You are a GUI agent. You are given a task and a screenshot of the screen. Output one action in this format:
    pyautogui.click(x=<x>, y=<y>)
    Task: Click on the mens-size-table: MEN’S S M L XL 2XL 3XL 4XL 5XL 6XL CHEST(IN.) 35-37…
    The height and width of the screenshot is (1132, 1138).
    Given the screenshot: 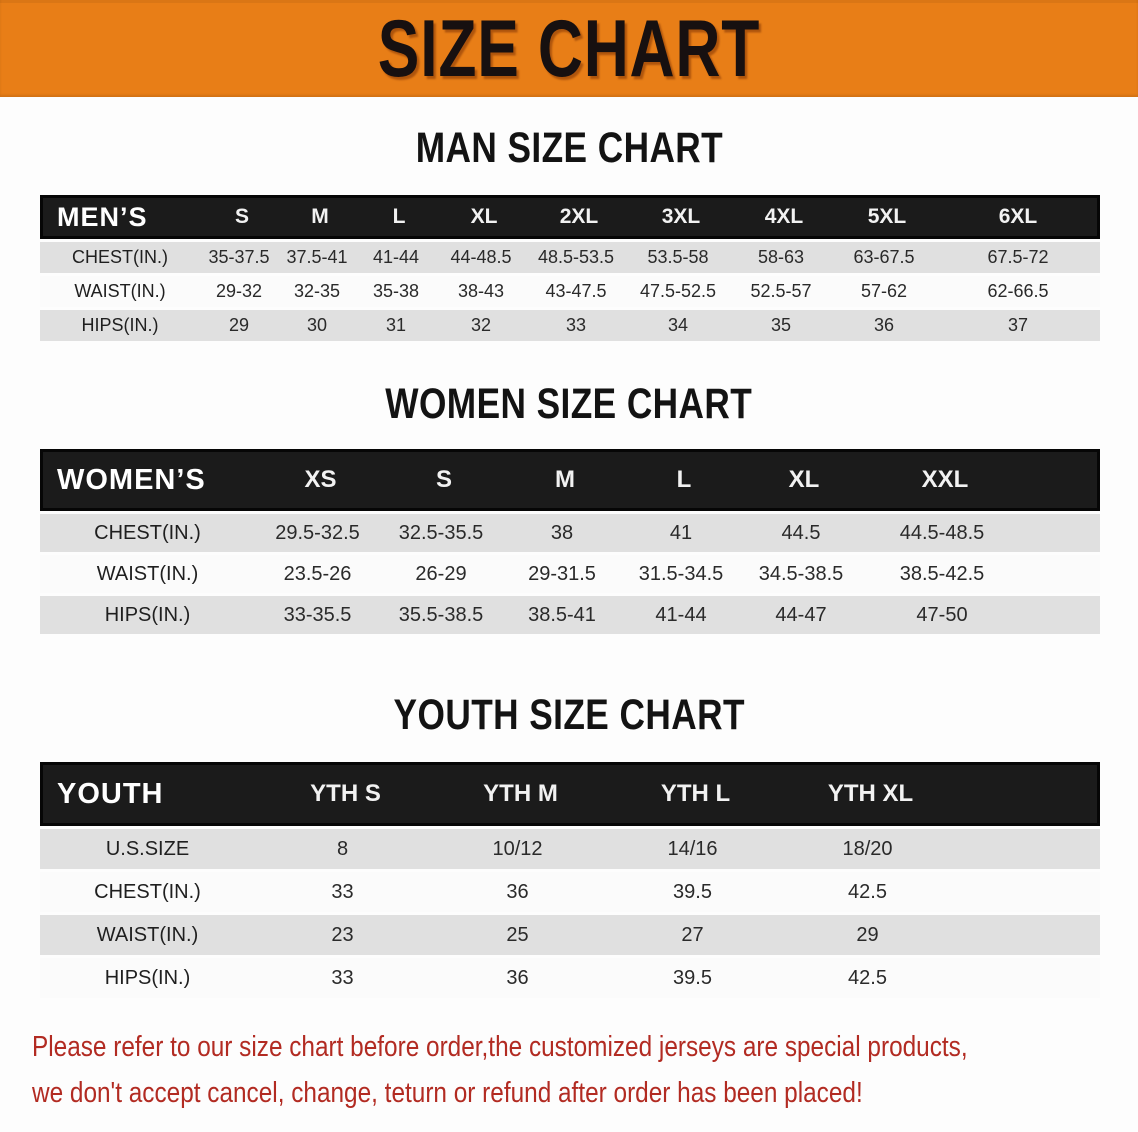 What is the action you would take?
    pyautogui.click(x=570, y=268)
    